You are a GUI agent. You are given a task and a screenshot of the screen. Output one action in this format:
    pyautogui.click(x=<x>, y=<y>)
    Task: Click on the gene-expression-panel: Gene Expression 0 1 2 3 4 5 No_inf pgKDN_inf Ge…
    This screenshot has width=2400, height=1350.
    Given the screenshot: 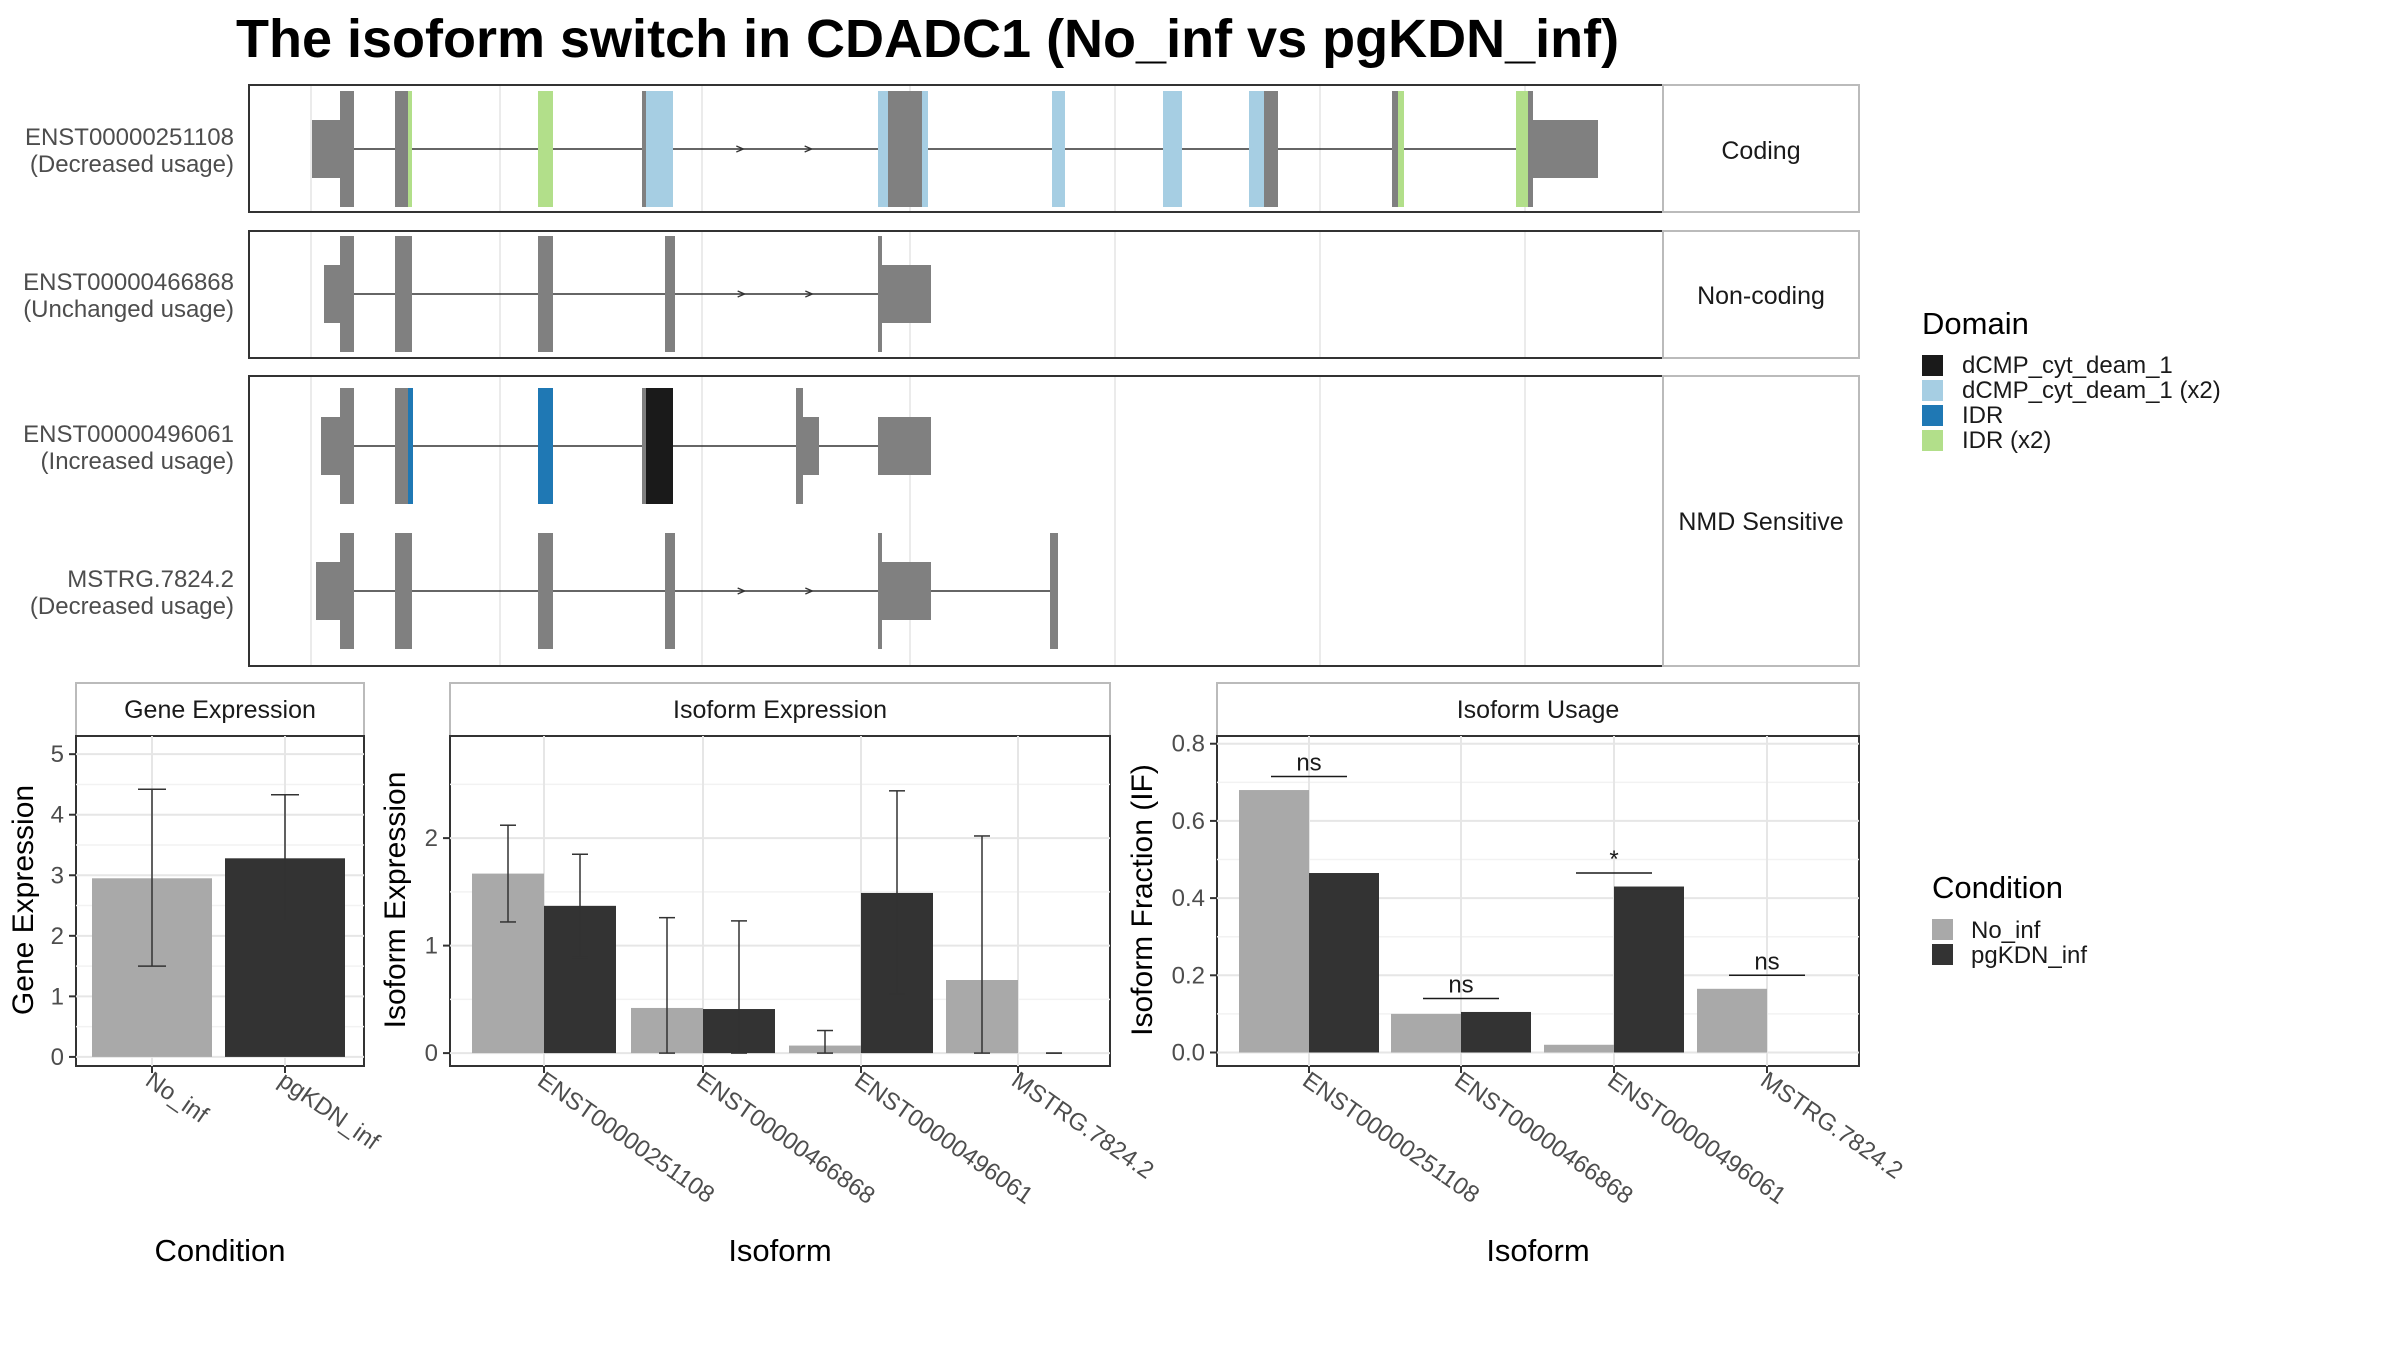 What is the action you would take?
    pyautogui.click(x=195, y=975)
    